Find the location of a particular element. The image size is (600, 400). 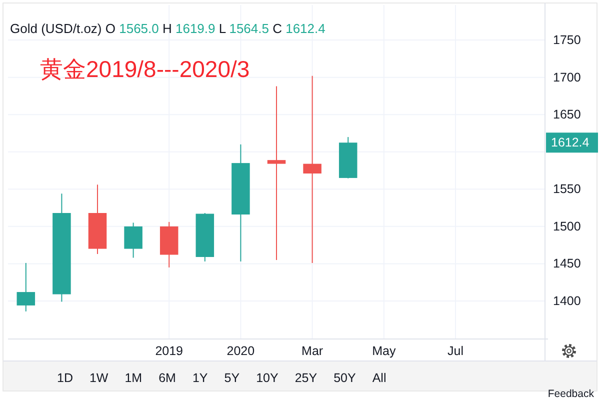

price-tag: 1612.4 is located at coordinates (572, 142).